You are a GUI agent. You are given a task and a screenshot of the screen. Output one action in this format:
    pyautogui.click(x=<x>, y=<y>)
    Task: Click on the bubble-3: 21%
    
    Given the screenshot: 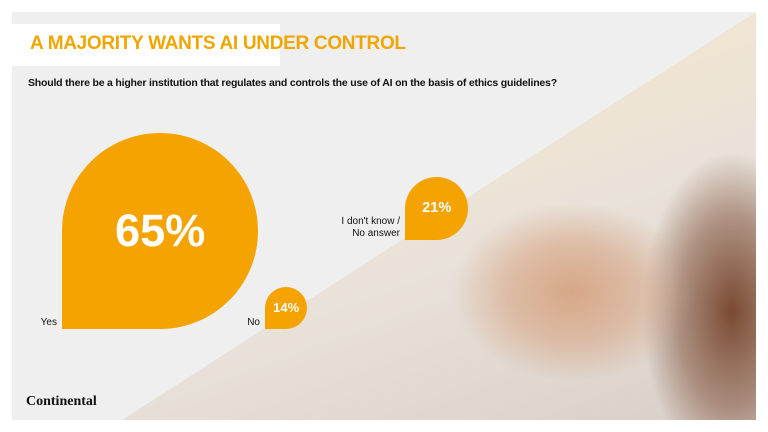 What is the action you would take?
    pyautogui.click(x=437, y=208)
    